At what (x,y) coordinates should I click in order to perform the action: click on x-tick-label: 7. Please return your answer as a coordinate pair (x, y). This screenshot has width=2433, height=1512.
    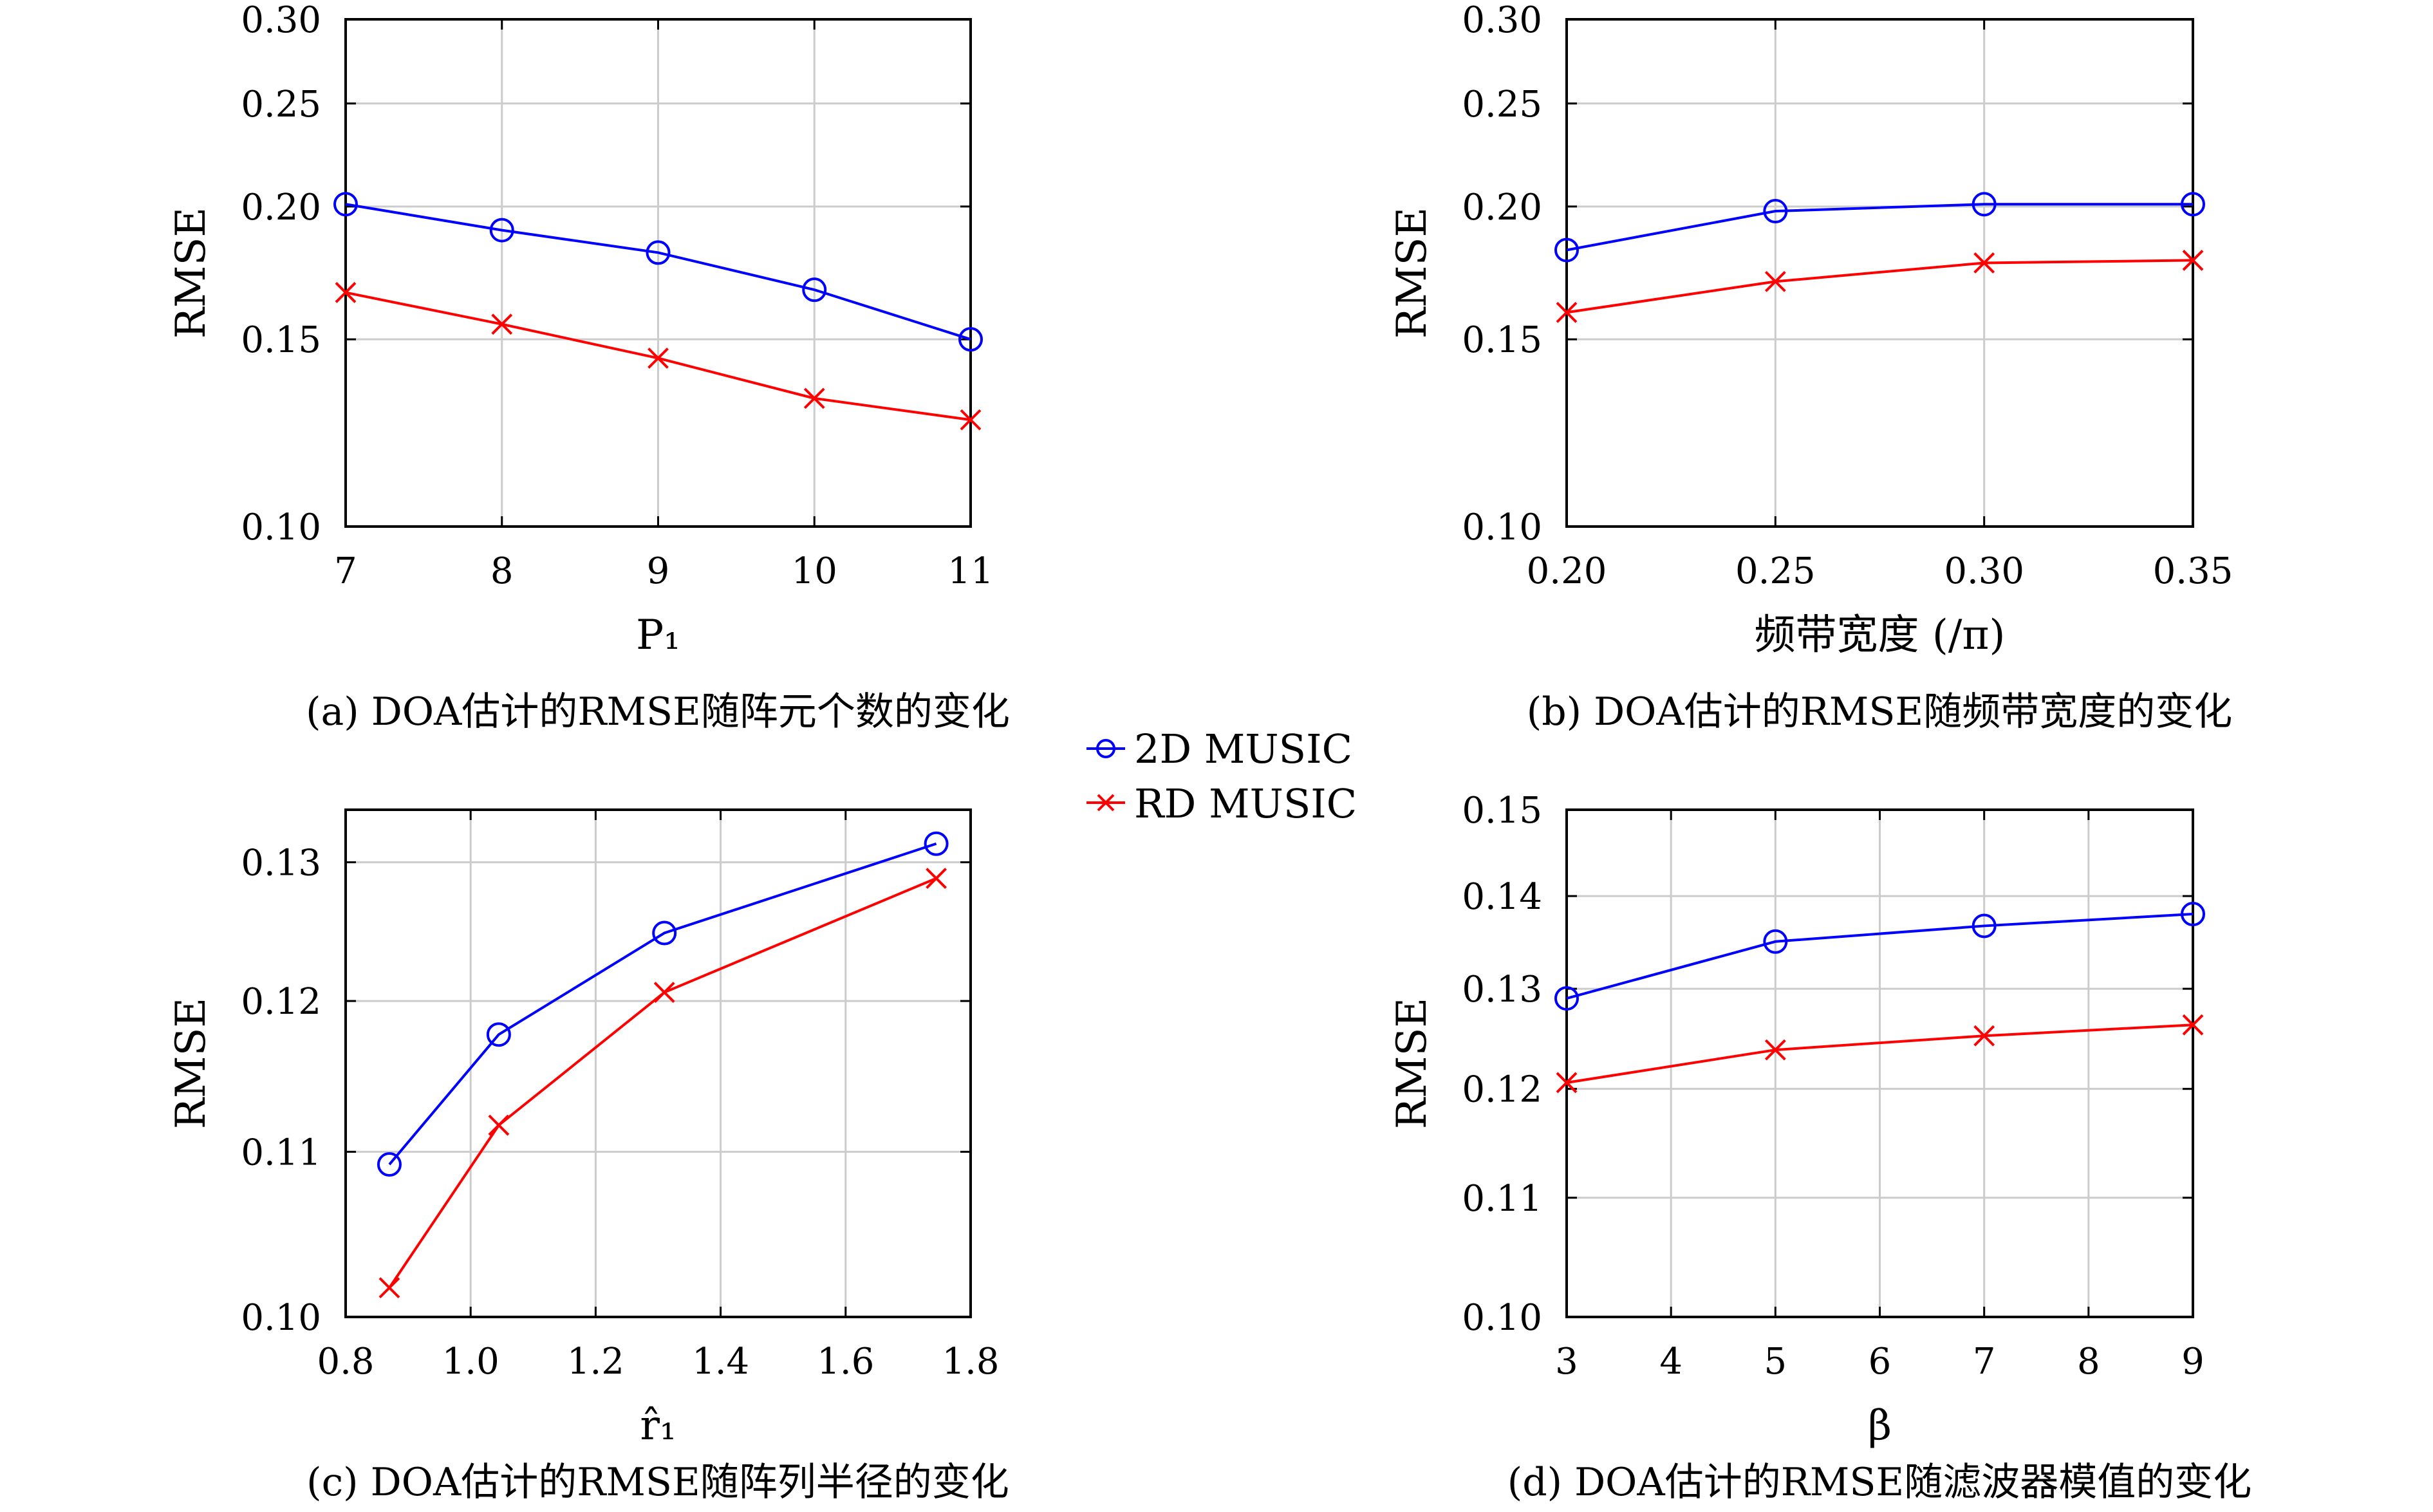
    Looking at the image, I should click on (1984, 1362).